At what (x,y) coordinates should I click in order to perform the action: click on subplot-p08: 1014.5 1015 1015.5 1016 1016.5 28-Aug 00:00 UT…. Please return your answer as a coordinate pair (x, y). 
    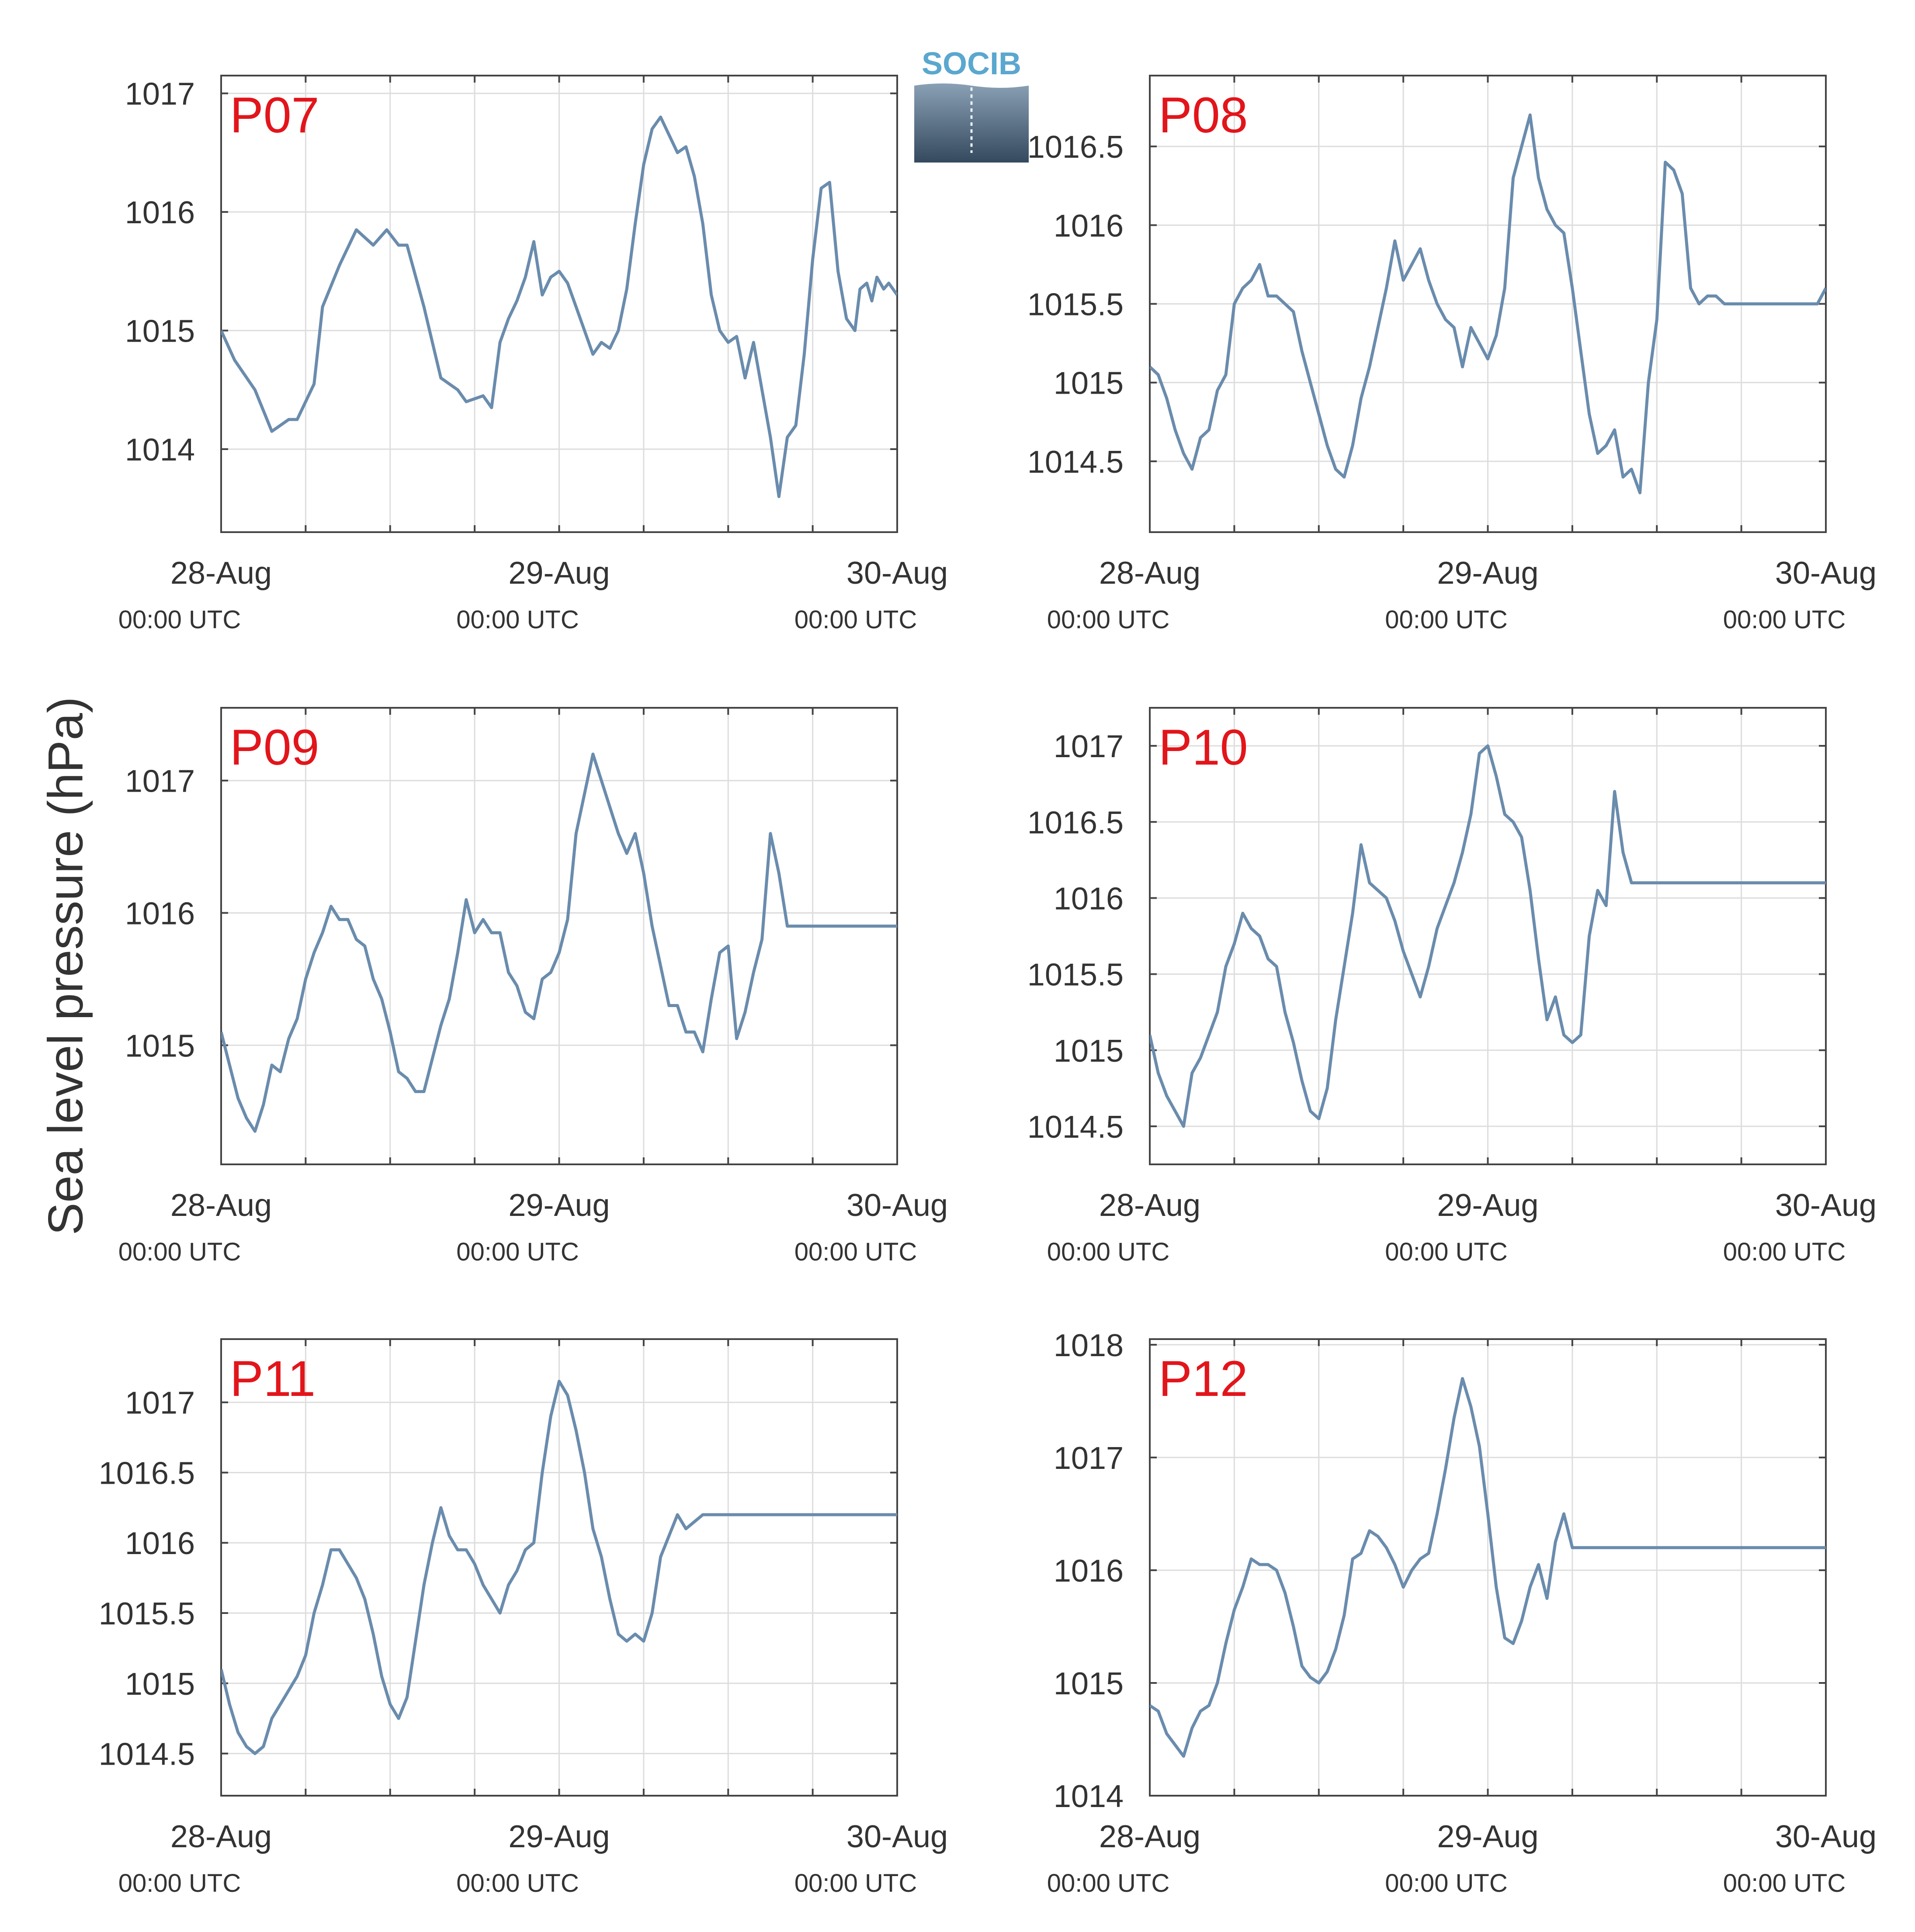
    Looking at the image, I should click on (1452, 354).